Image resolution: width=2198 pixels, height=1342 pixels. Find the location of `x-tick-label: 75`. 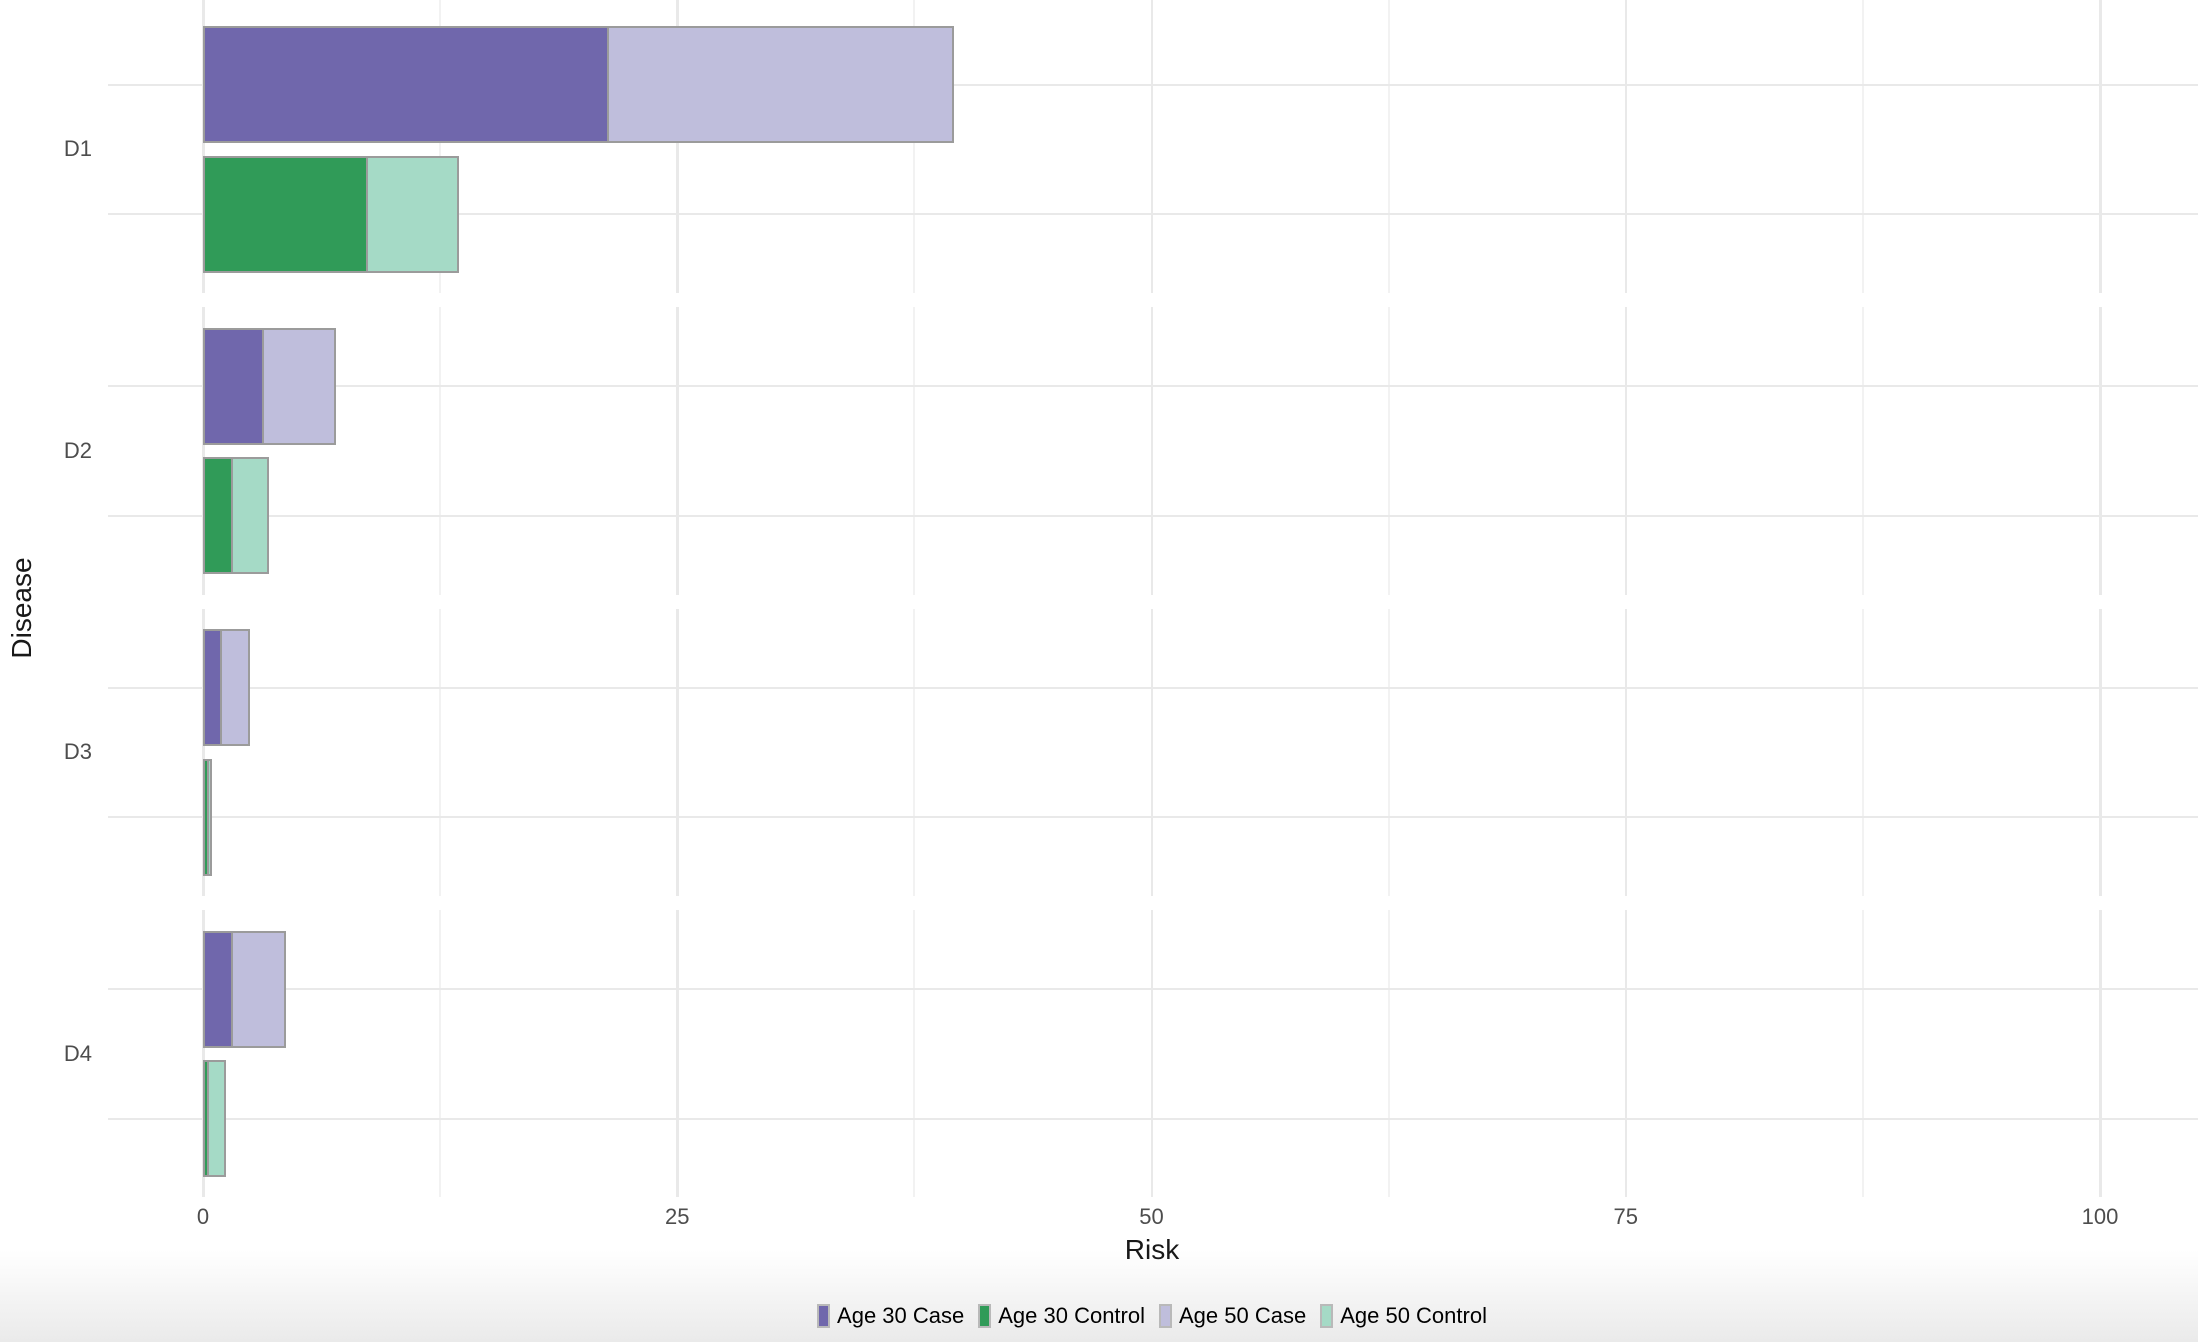

x-tick-label: 75 is located at coordinates (1625, 1216).